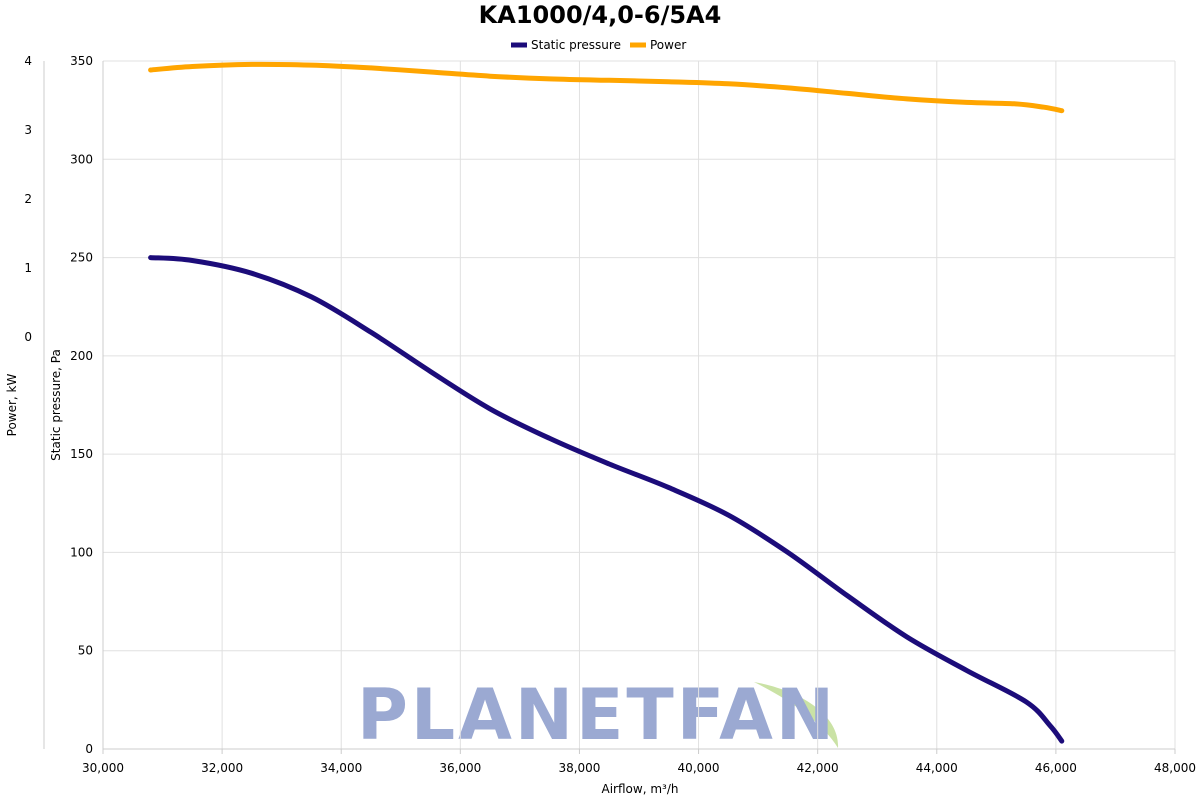  Describe the element at coordinates (103, 768) in the screenshot. I see `x-tick-label: 30,000` at that location.